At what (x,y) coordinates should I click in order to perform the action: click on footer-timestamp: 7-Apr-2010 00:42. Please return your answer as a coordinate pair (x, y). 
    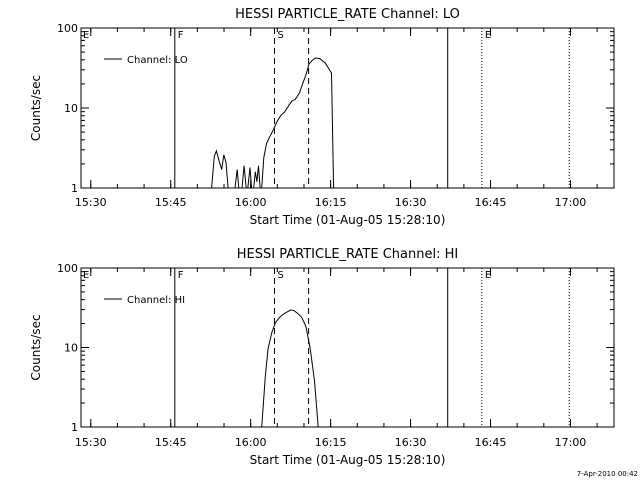
    Looking at the image, I should click on (607, 474).